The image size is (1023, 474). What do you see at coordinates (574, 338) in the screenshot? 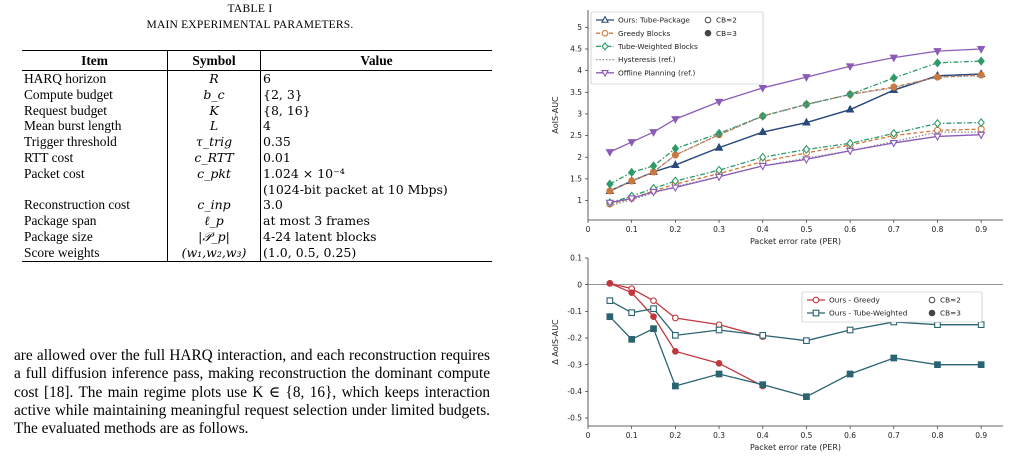
I see `y-tick-label: -0.2` at bounding box center [574, 338].